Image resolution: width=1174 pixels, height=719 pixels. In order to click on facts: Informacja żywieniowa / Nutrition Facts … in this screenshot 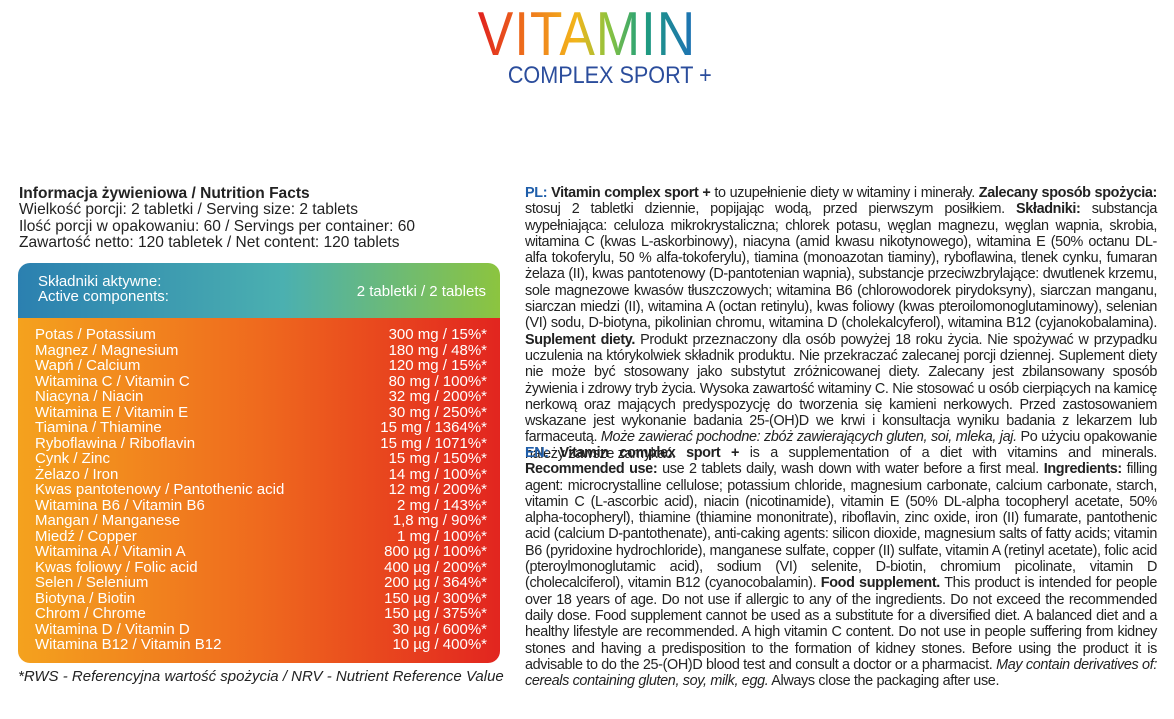, I will do `click(223, 218)`.